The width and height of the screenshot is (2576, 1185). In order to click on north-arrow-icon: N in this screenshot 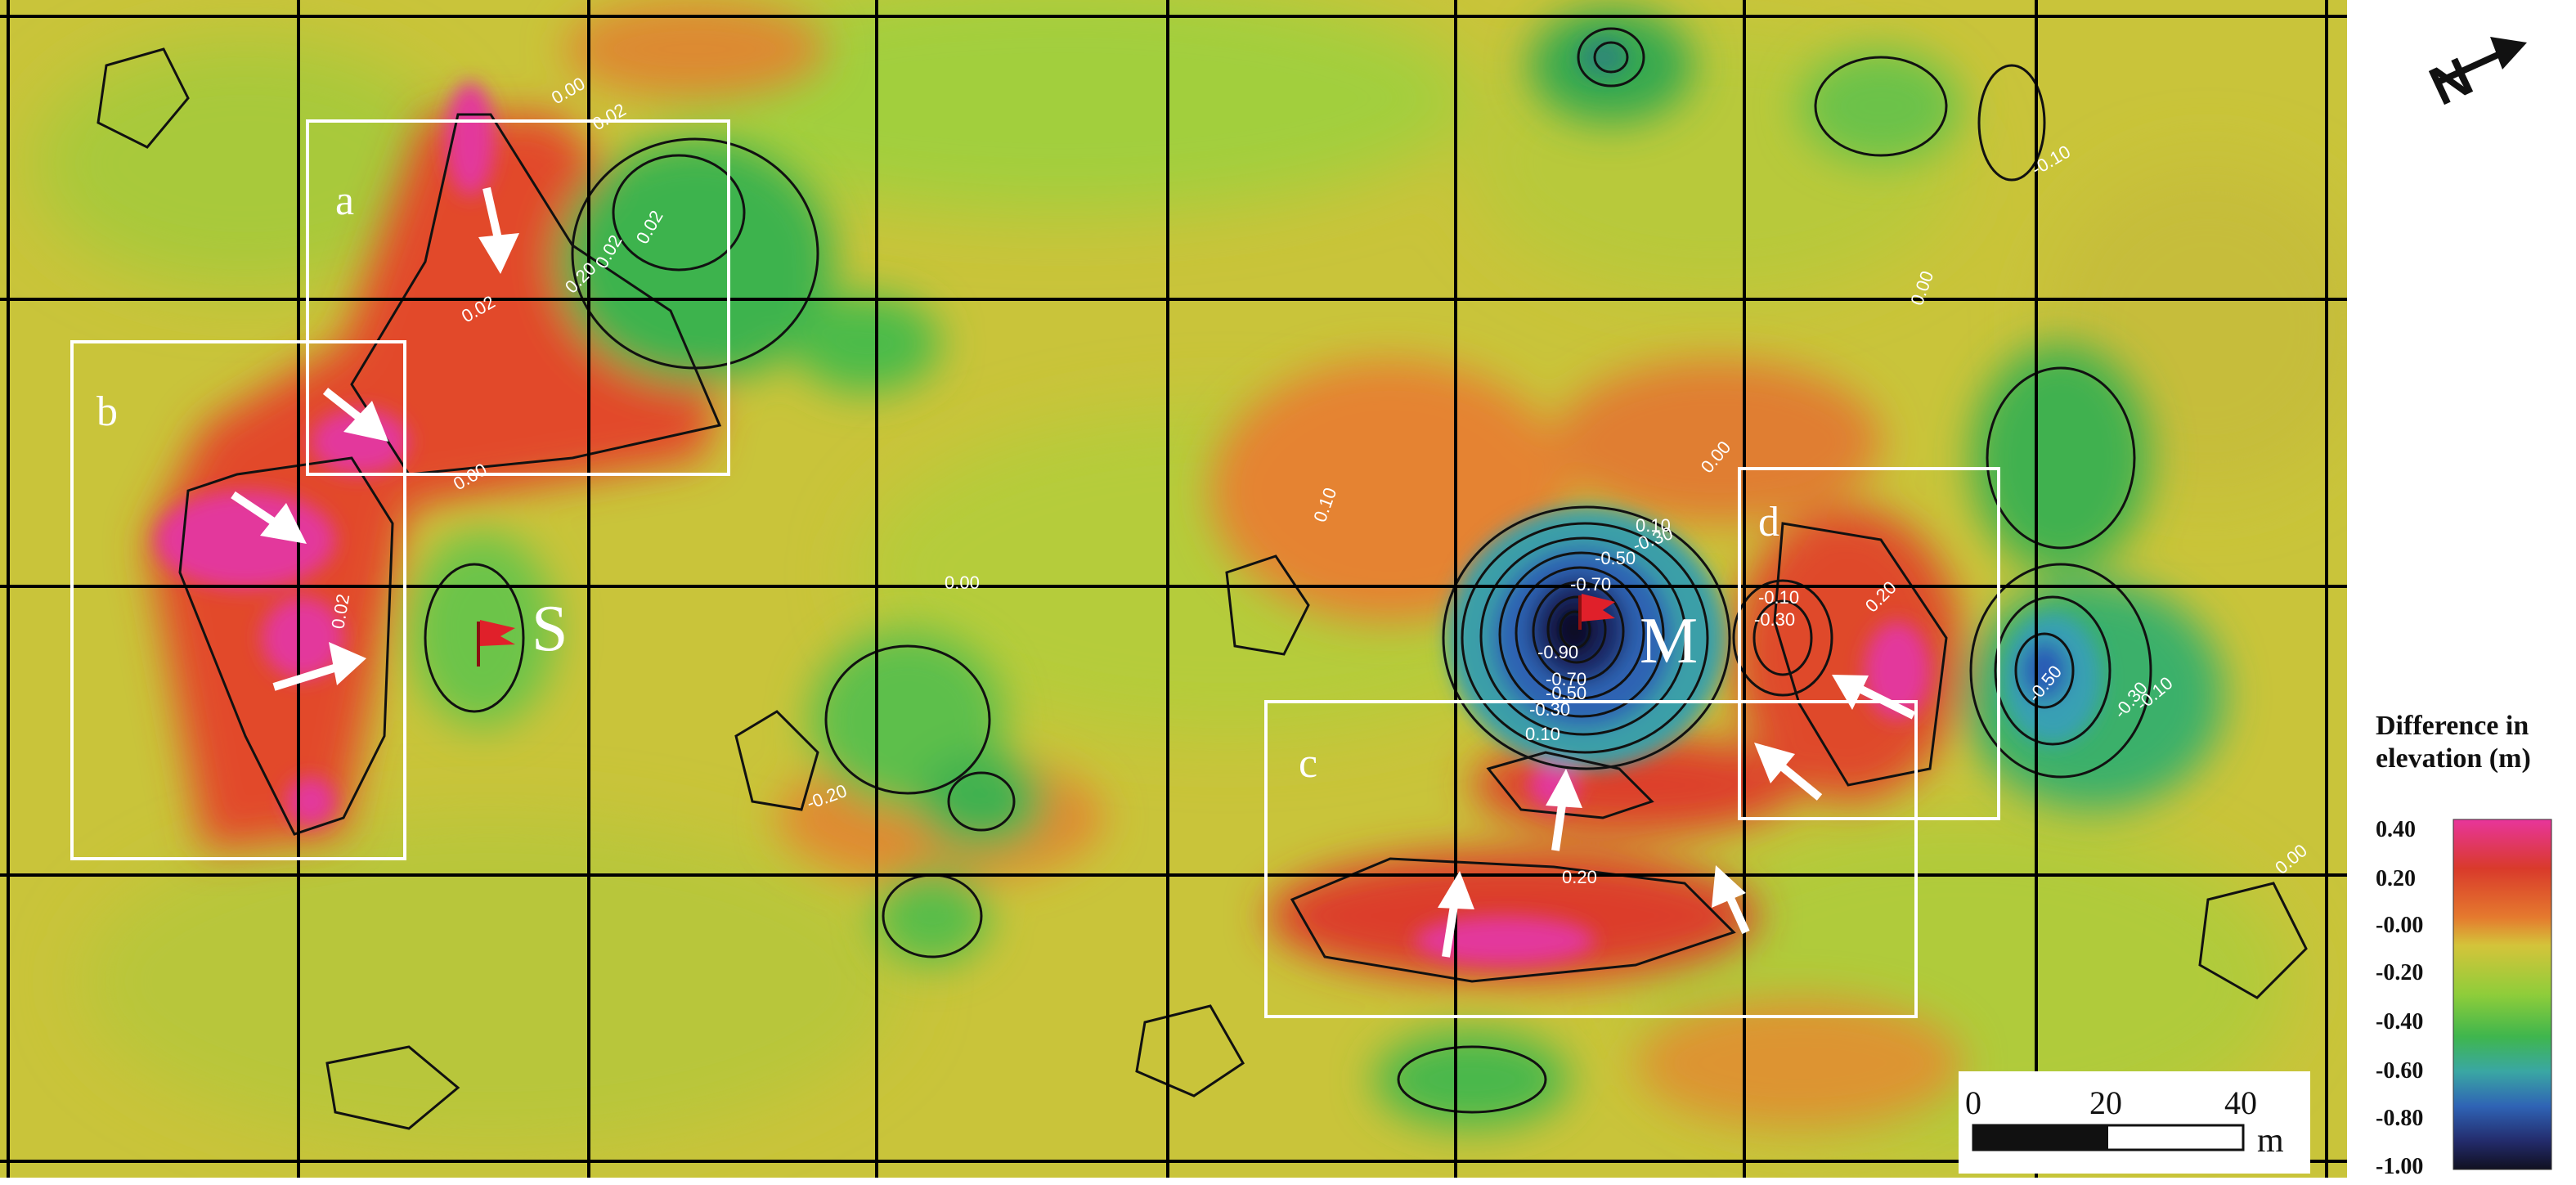, I will do `click(2474, 77)`.